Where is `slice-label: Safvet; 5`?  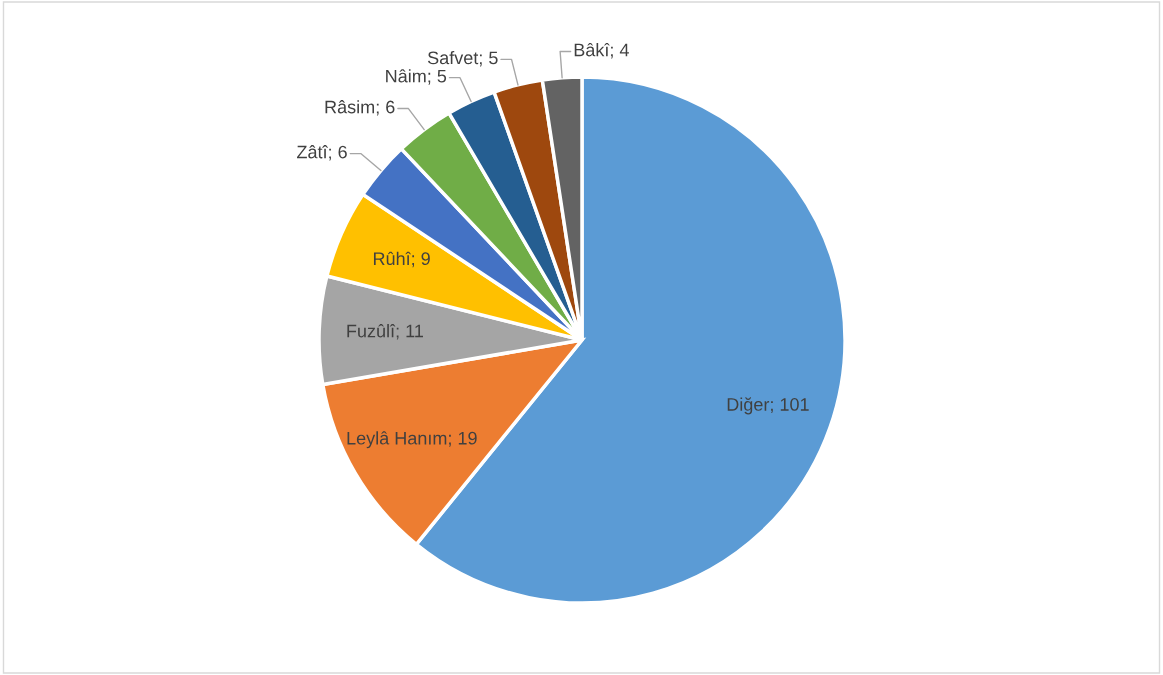 slice-label: Safvet; 5 is located at coordinates (462, 59).